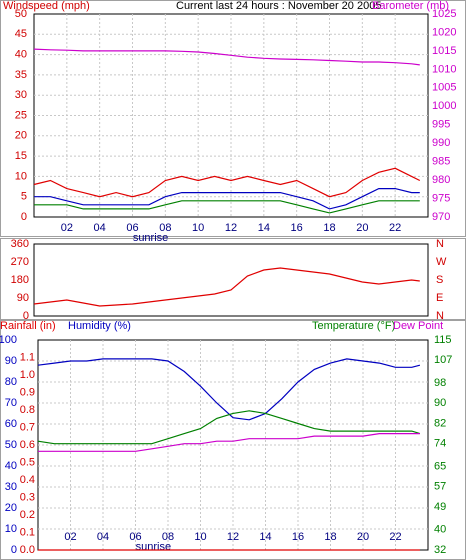  I want to click on chart-title: Current last 24 hours : November 20 2005, so click(278, 6).